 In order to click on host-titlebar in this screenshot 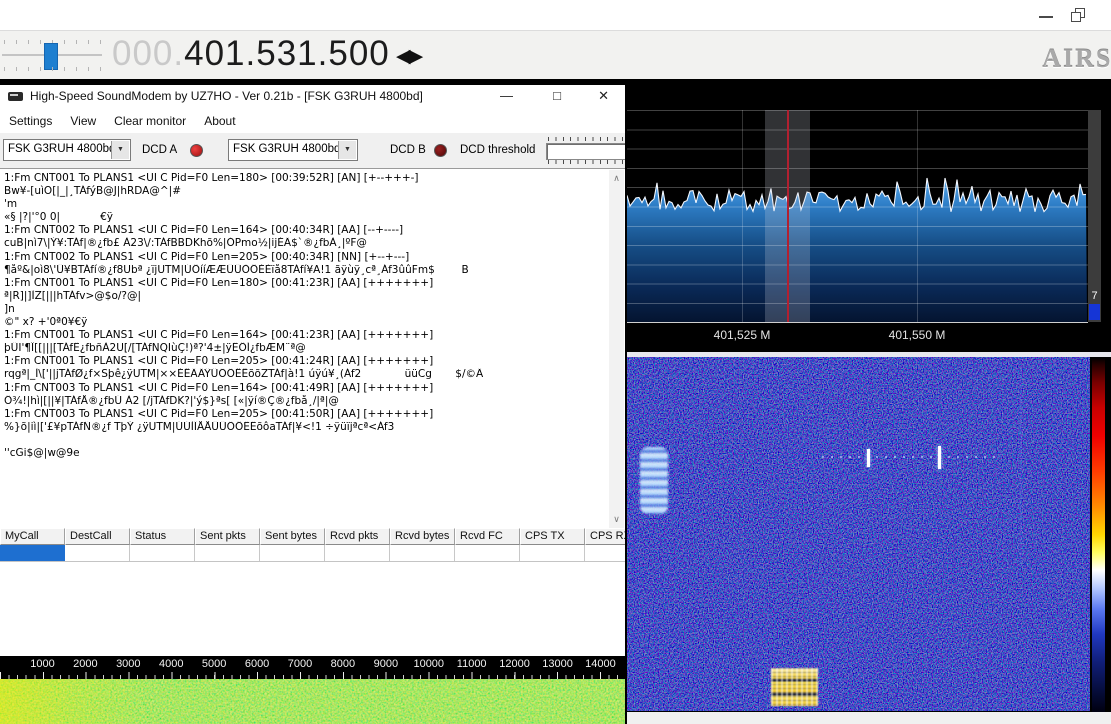, I will do `click(555, 15)`.